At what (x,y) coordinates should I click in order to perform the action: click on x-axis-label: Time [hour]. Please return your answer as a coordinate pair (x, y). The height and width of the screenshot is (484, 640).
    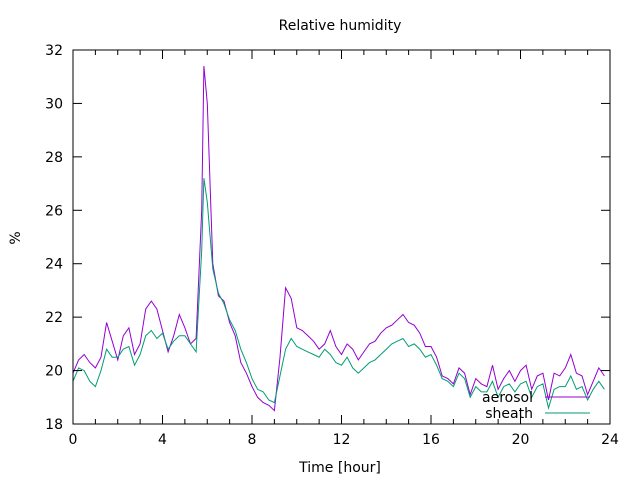
    Looking at the image, I should click on (339, 468).